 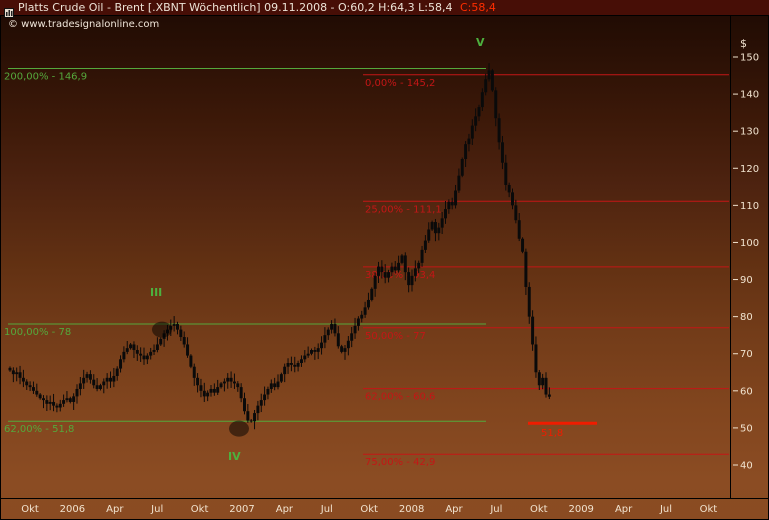 I want to click on wave-label: III, so click(x=156, y=292).